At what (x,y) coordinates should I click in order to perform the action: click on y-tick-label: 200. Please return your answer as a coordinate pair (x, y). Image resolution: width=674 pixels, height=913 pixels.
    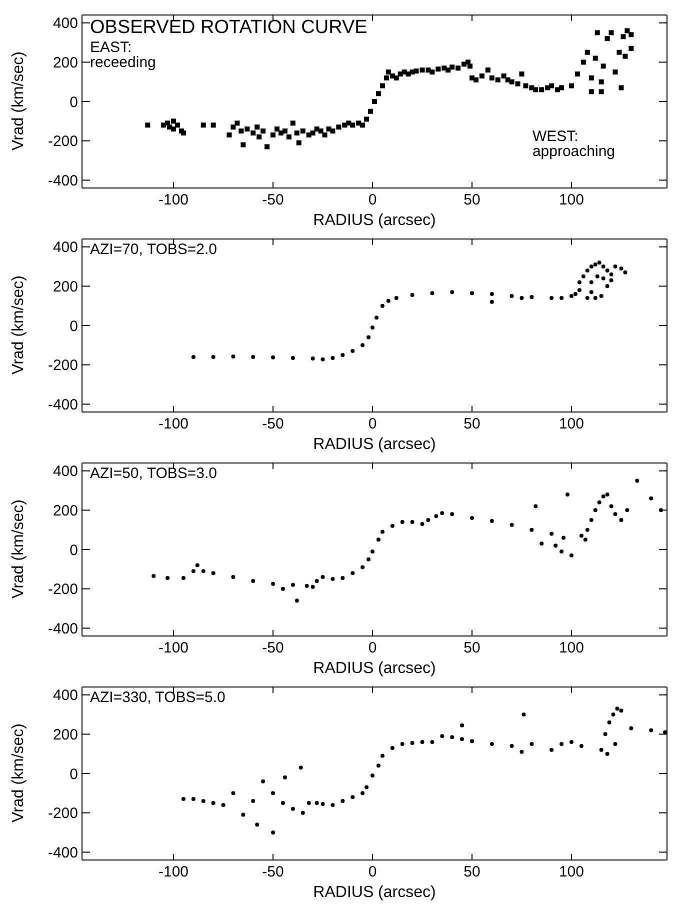
    Looking at the image, I should click on (65, 63).